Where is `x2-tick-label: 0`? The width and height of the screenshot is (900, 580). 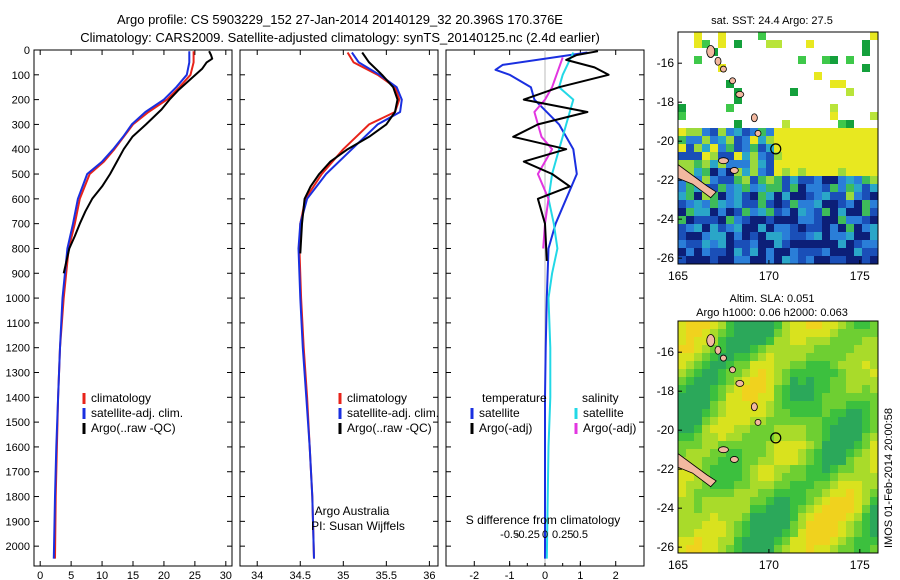
x2-tick-label: 0 is located at coordinates (545, 535).